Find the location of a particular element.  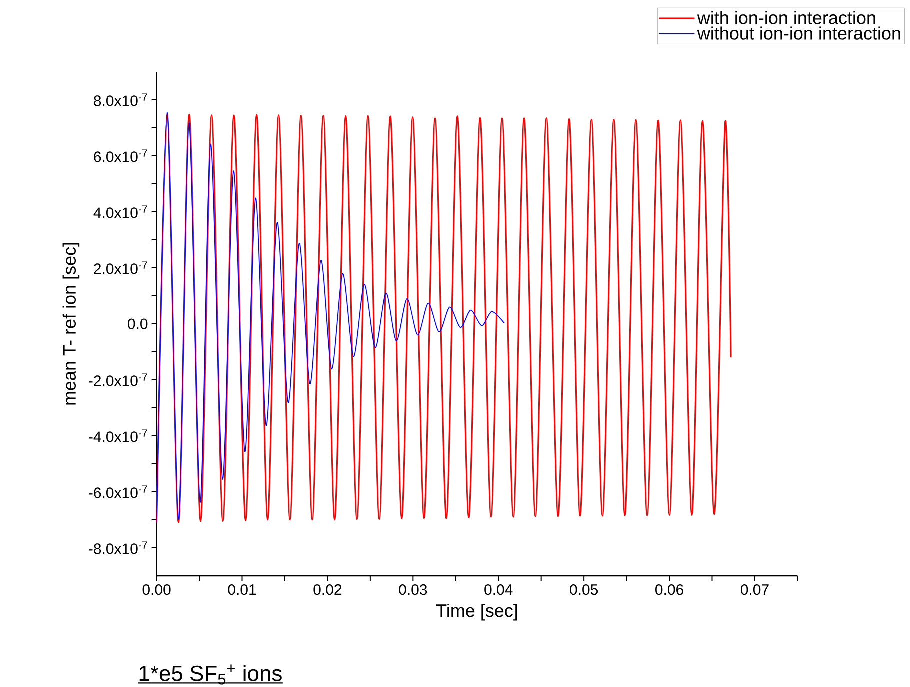

y-axis-title: mean T- ref ion [sec] is located at coordinates (71, 324).